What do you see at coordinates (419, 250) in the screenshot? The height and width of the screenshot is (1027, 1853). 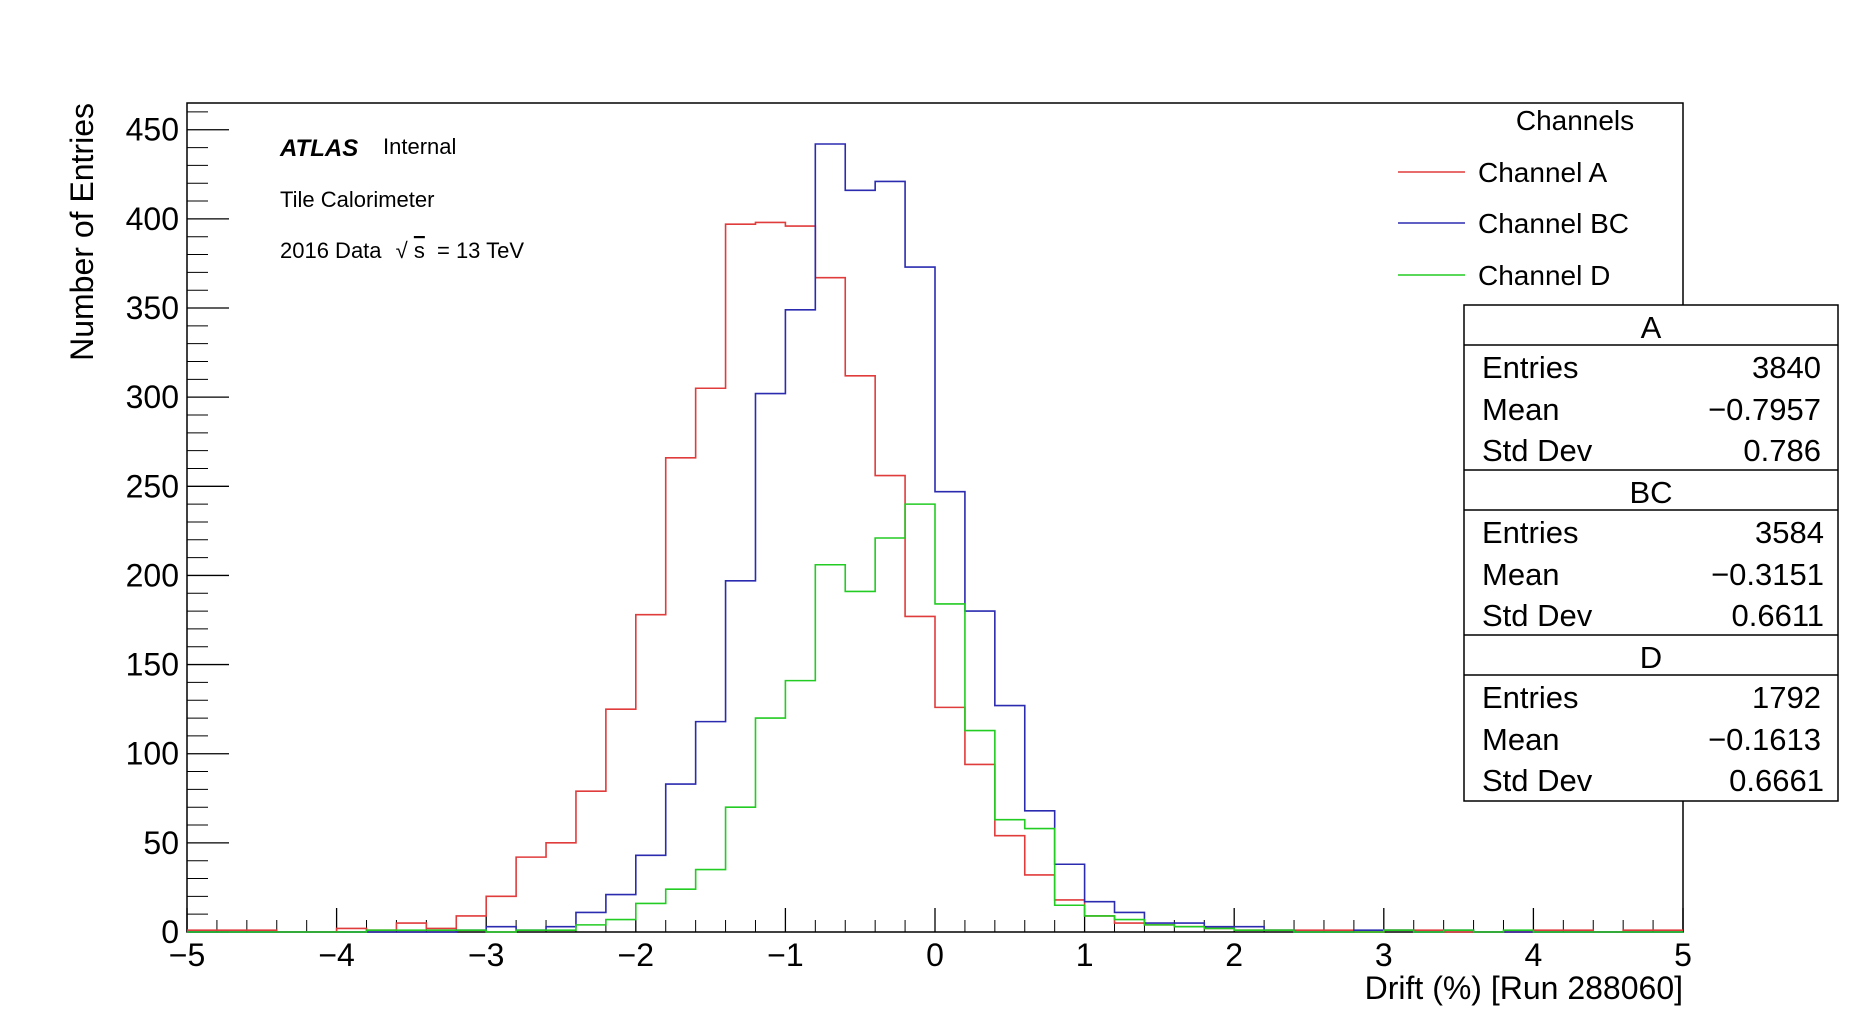 I see `sqrt-s-symbol: s` at bounding box center [419, 250].